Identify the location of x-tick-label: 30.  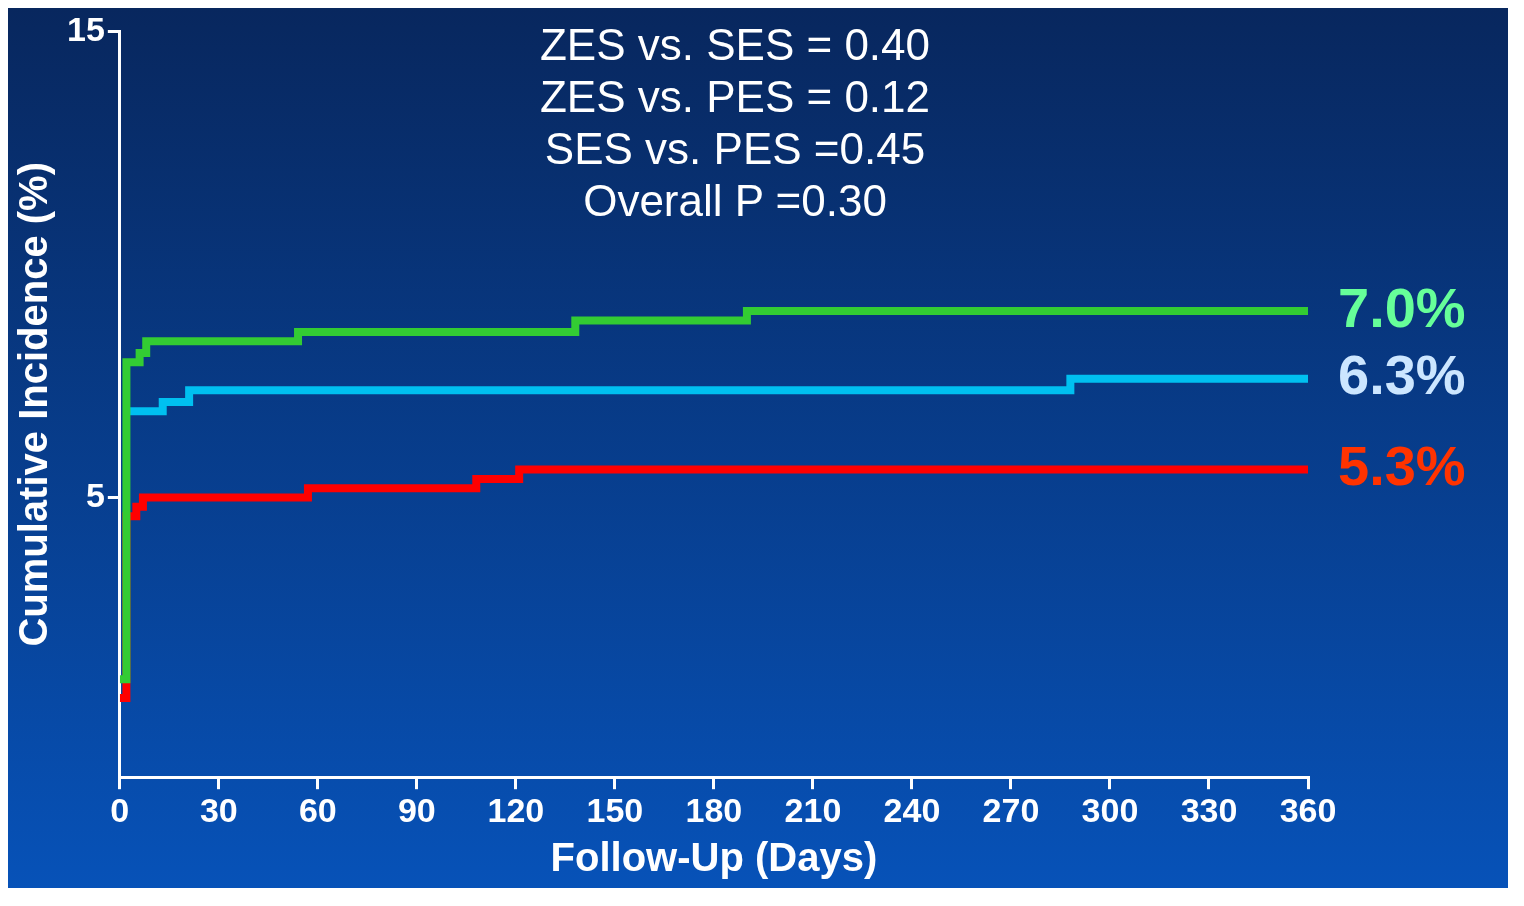
(218, 809).